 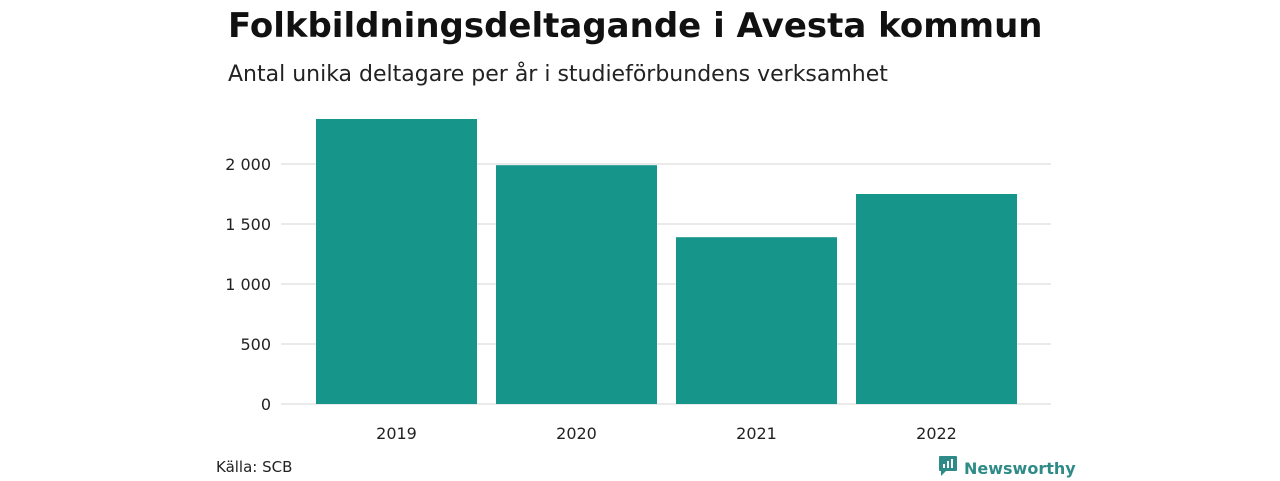 What do you see at coordinates (396, 261) in the screenshot?
I see `bar-2019` at bounding box center [396, 261].